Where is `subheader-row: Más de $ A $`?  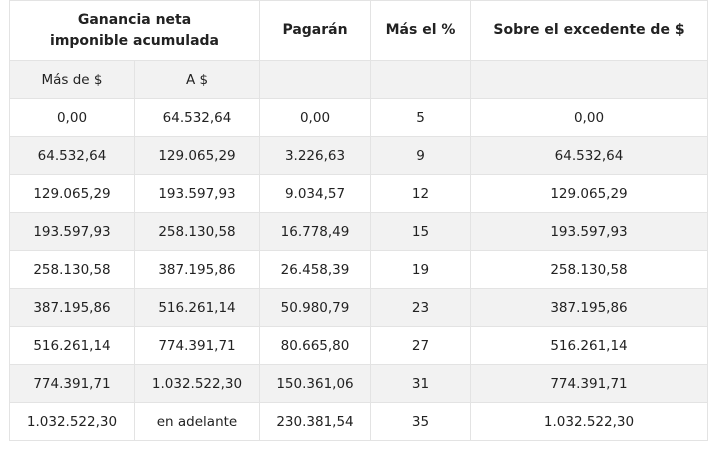
subheader-row: Más de $ A $ is located at coordinates (358, 79).